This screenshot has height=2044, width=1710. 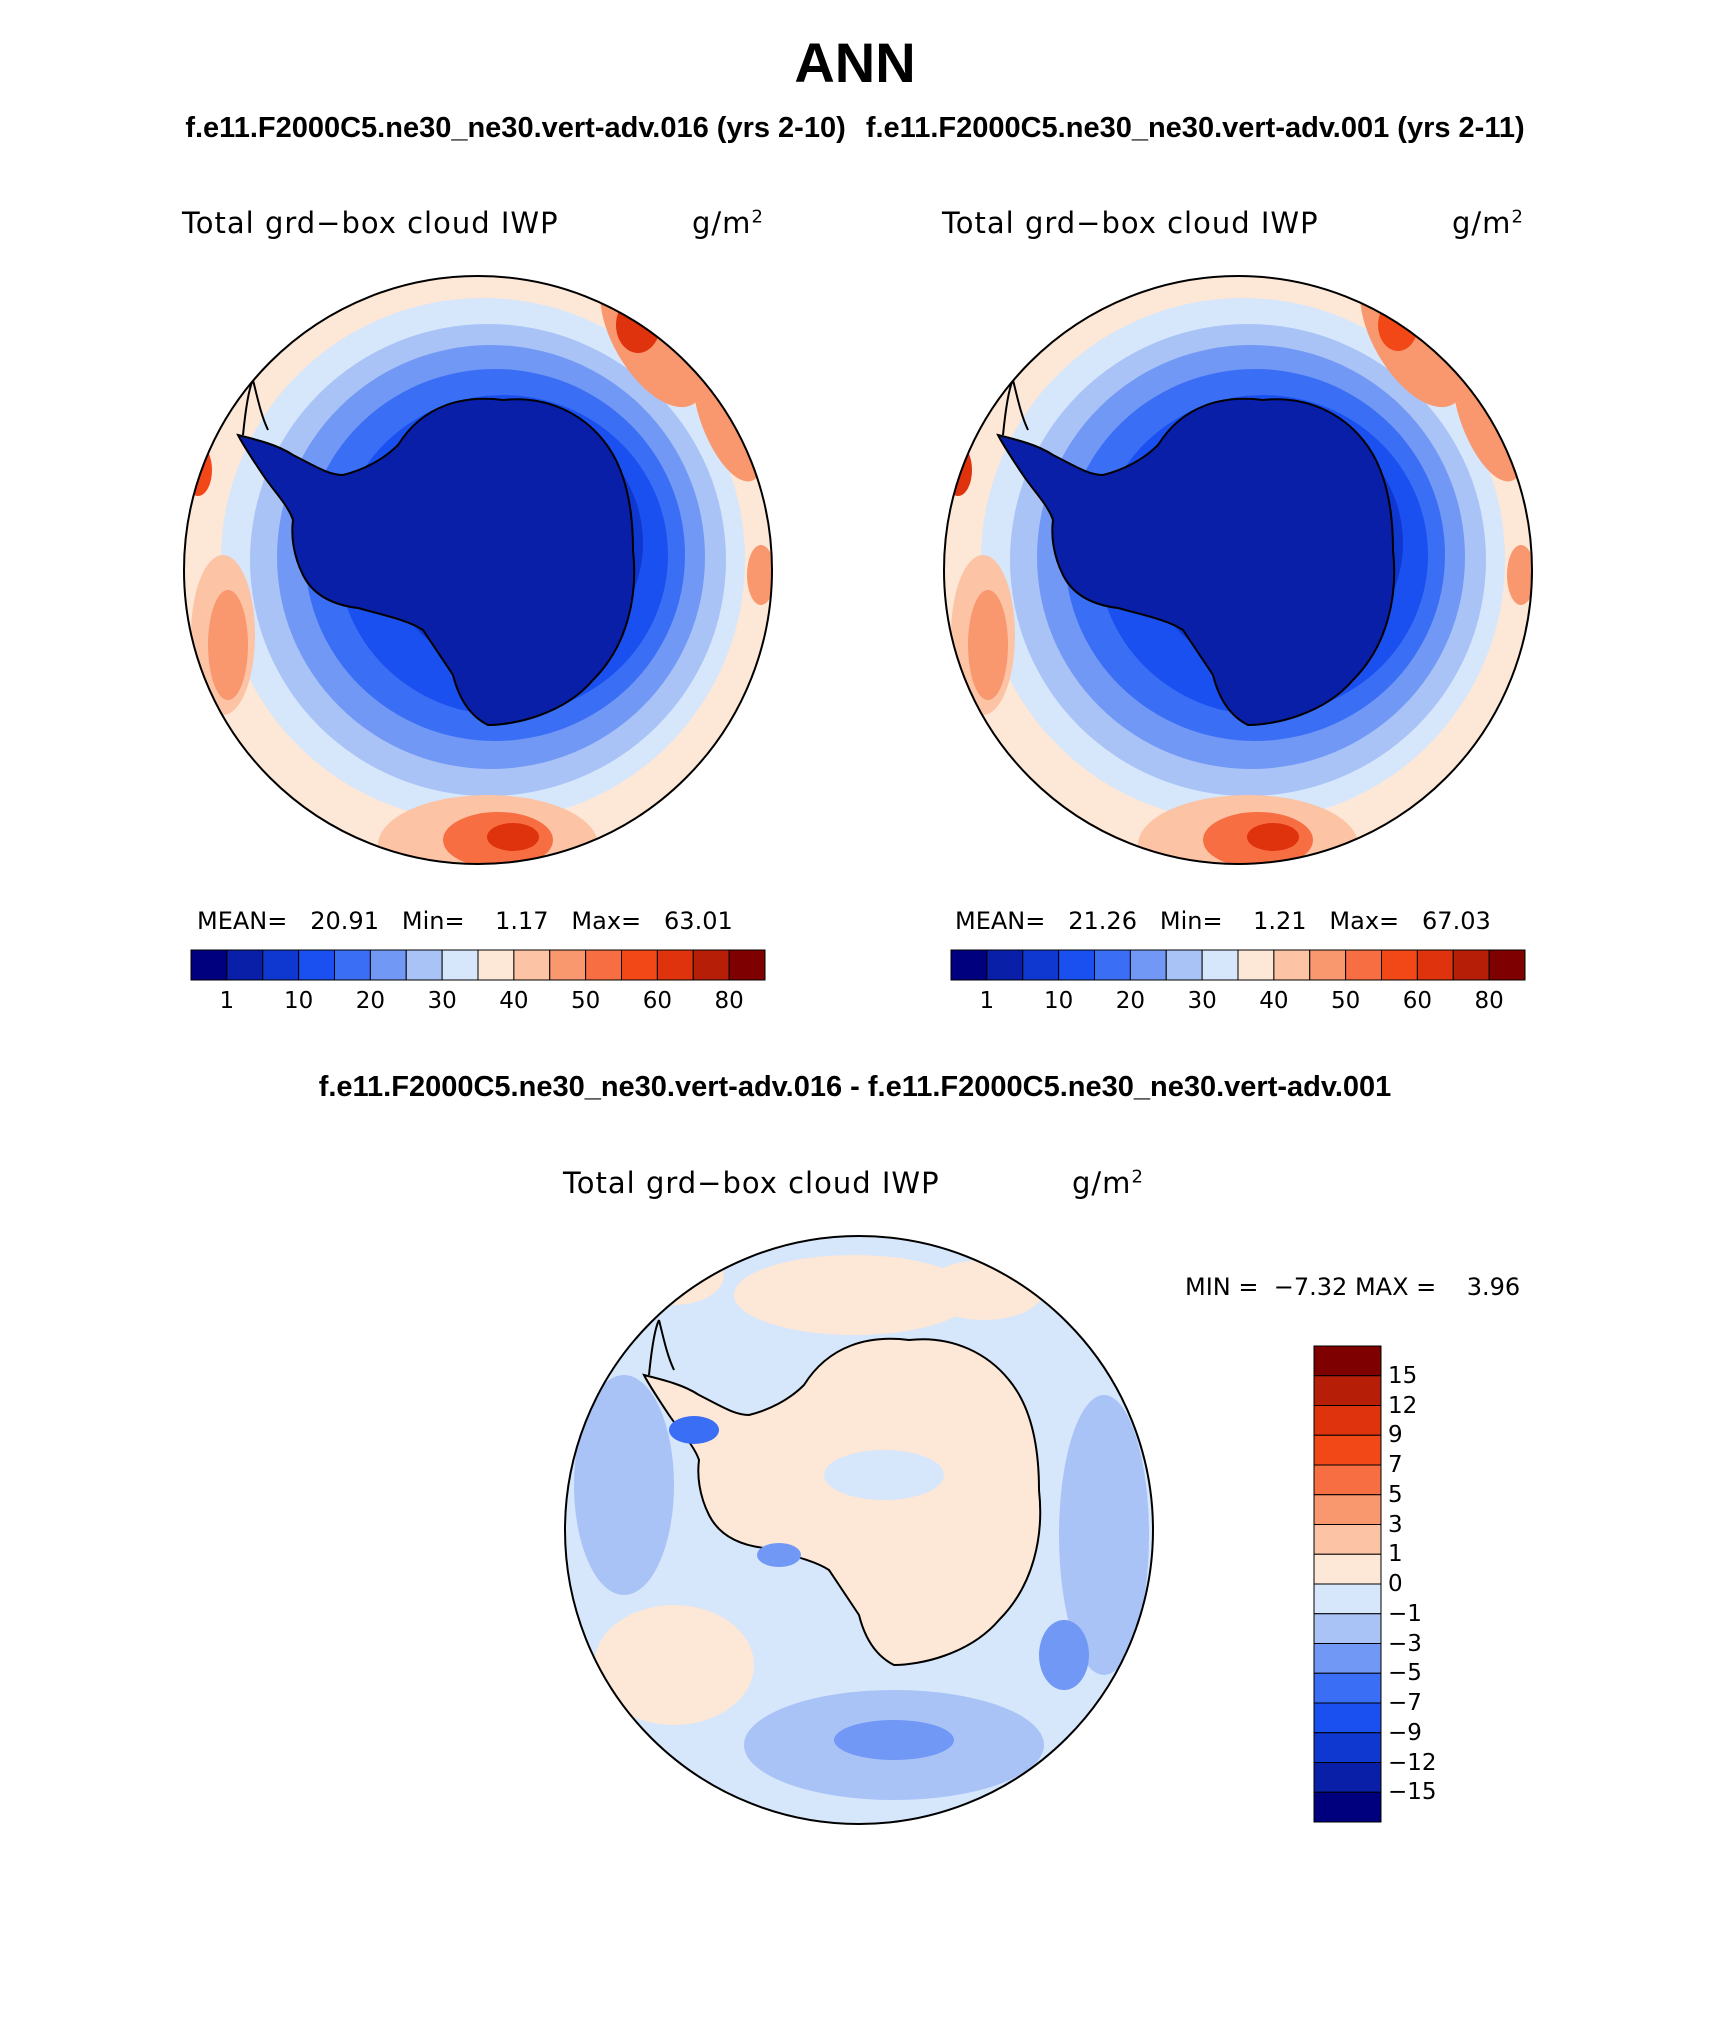 What do you see at coordinates (1104, 1535) in the screenshot?
I see `panel3-cool-right` at bounding box center [1104, 1535].